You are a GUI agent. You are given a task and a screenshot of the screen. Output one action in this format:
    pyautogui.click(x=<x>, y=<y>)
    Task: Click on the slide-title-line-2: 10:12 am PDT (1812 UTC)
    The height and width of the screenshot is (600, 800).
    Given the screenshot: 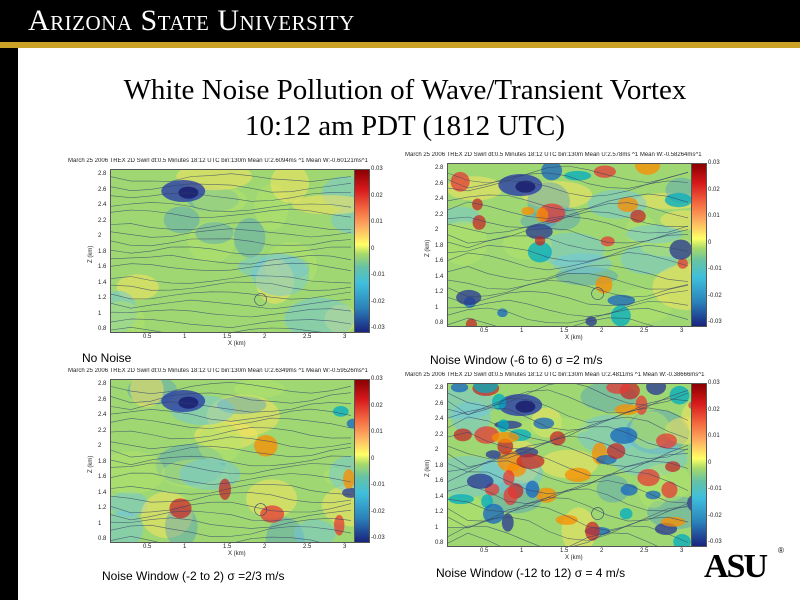 What is the action you would take?
    pyautogui.click(x=405, y=126)
    